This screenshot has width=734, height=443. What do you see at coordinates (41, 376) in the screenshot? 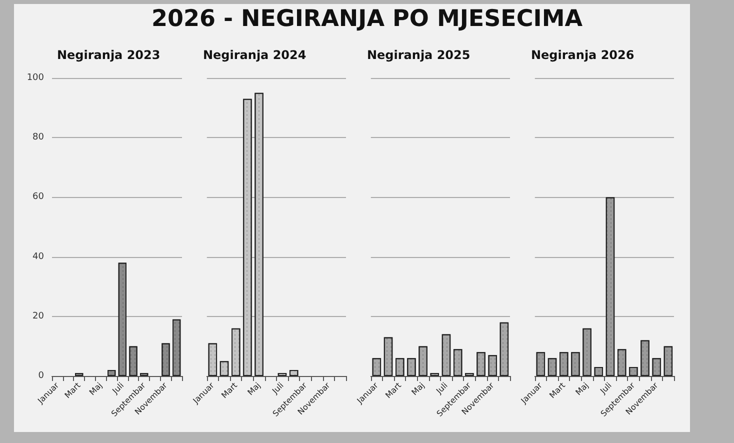
I see `y-tick-label: 0` at bounding box center [41, 376].